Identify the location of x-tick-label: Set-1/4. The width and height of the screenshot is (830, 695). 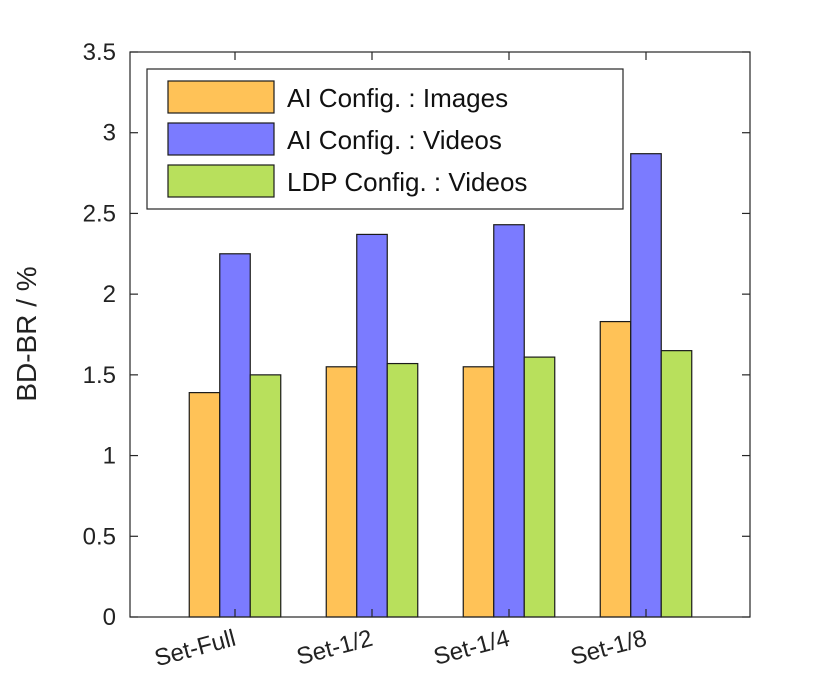
(472, 648).